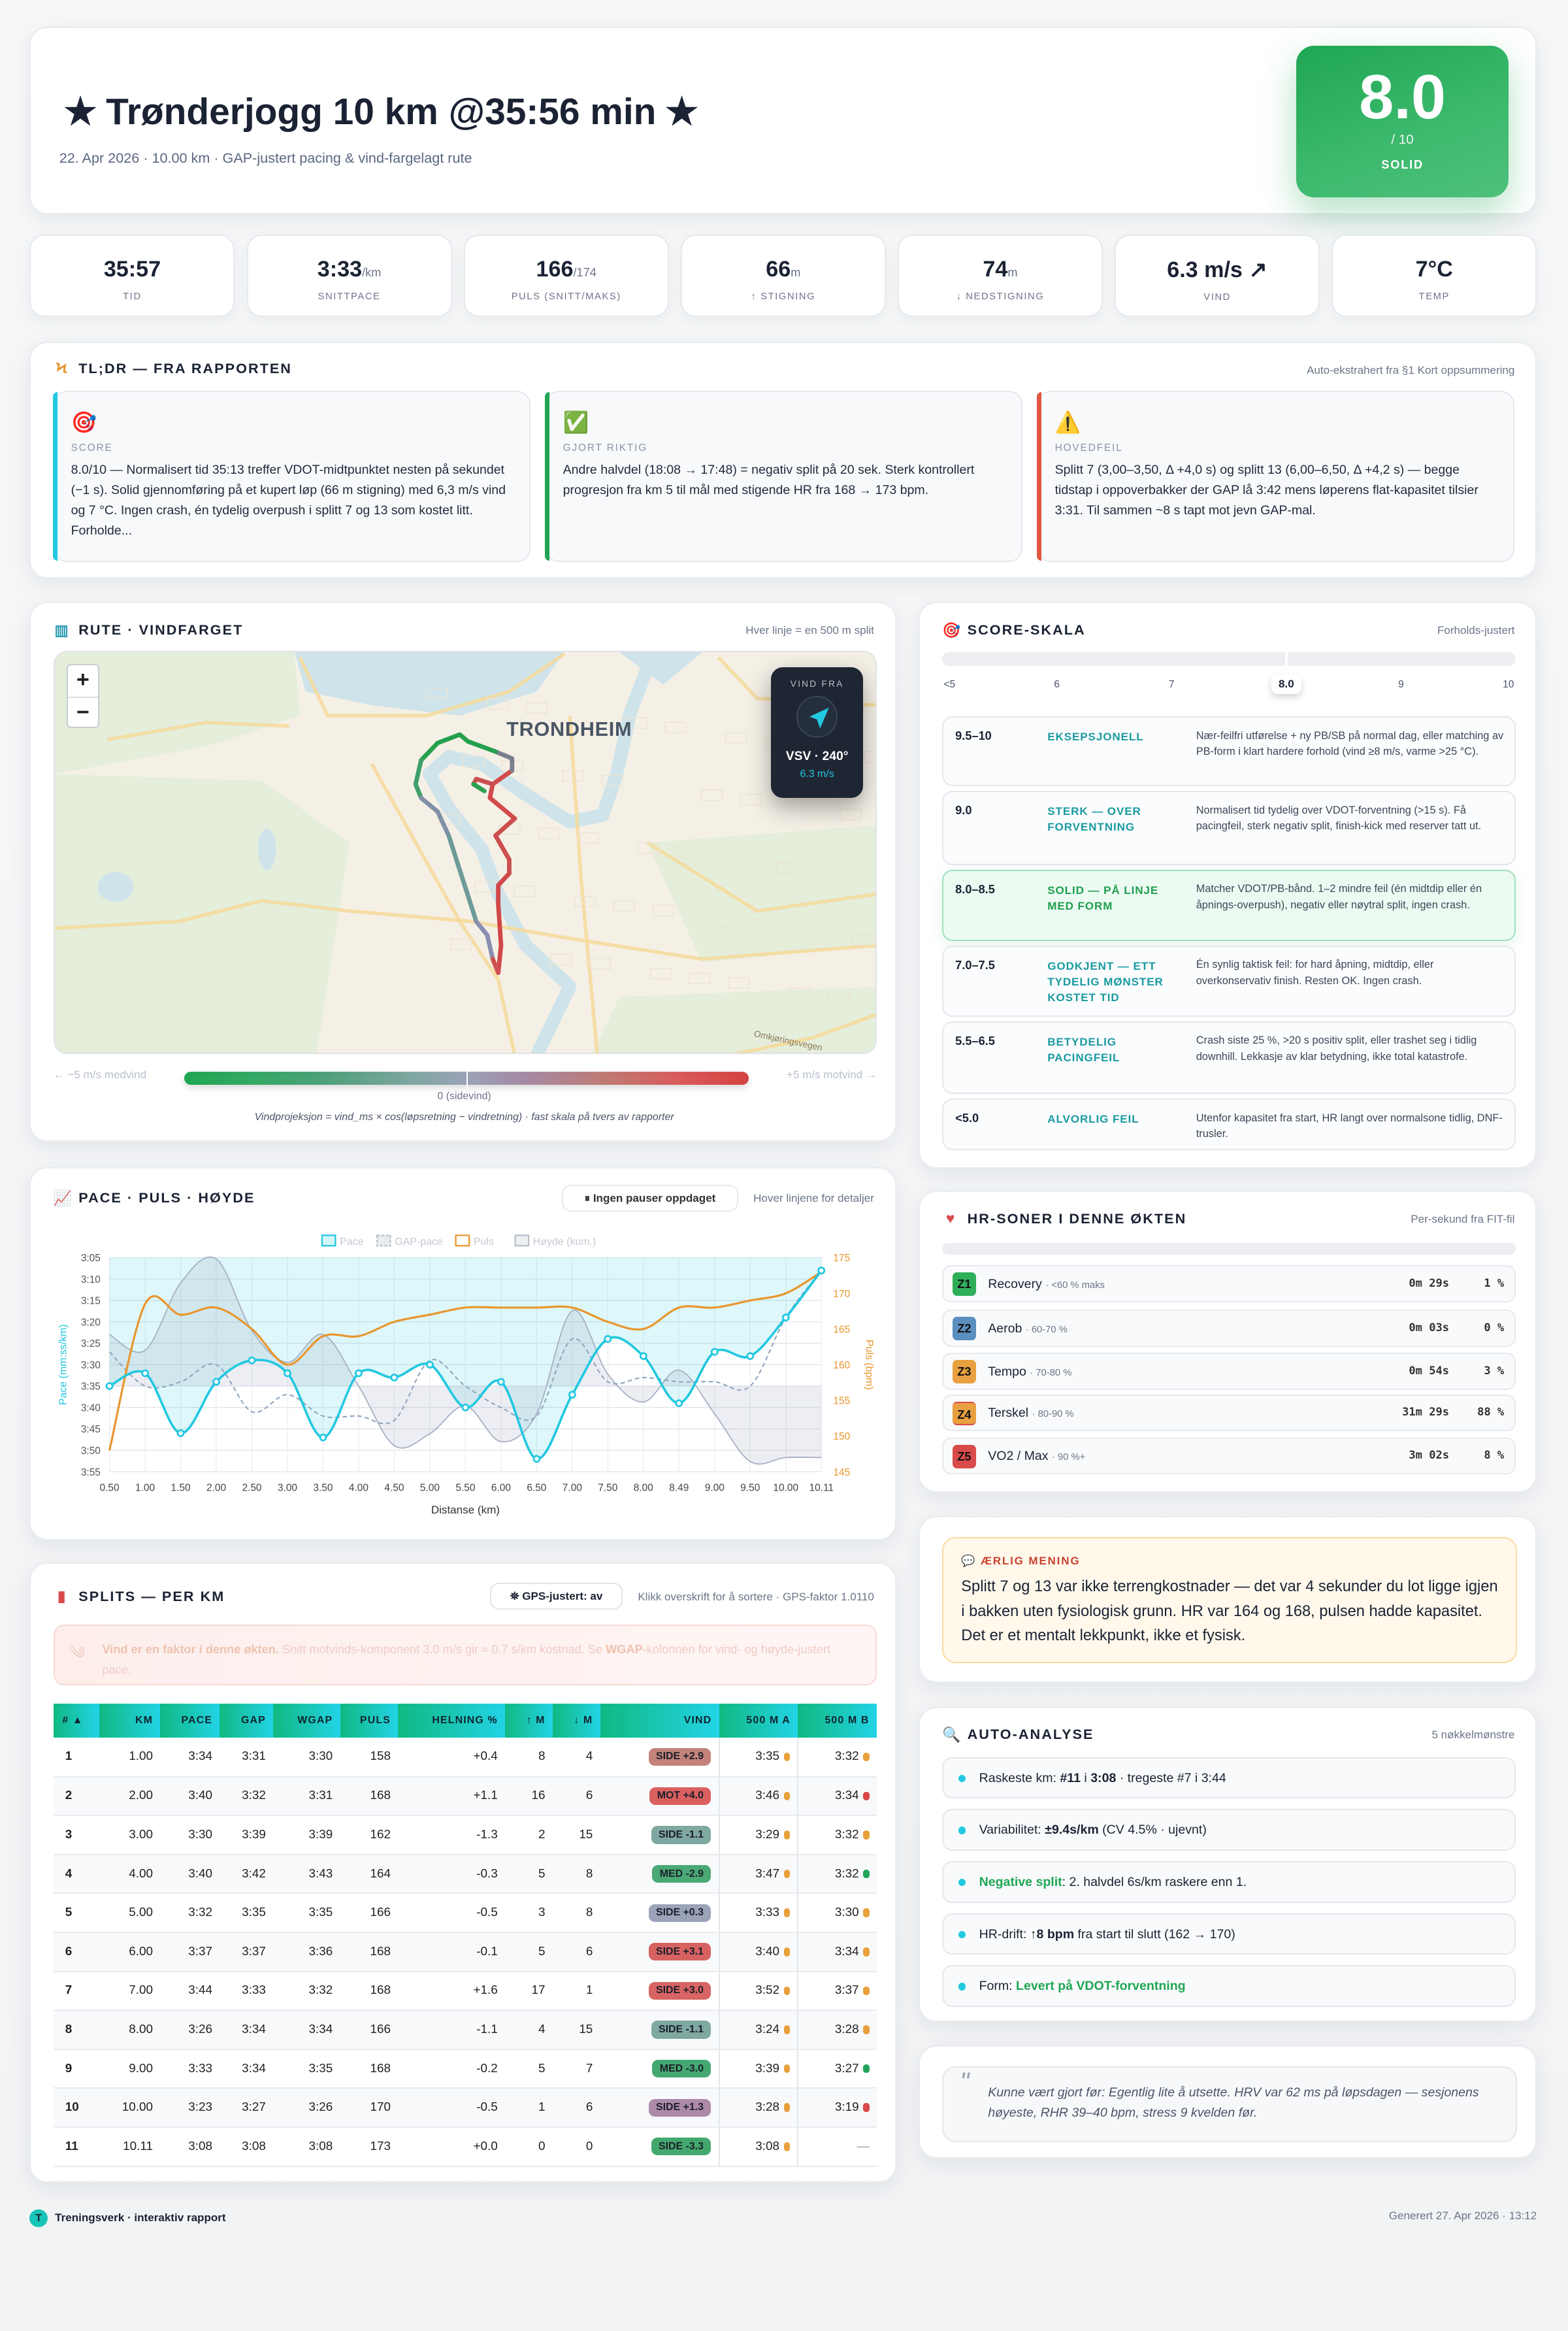  What do you see at coordinates (91, 1258) in the screenshot?
I see `y-tick-label: 3:05` at bounding box center [91, 1258].